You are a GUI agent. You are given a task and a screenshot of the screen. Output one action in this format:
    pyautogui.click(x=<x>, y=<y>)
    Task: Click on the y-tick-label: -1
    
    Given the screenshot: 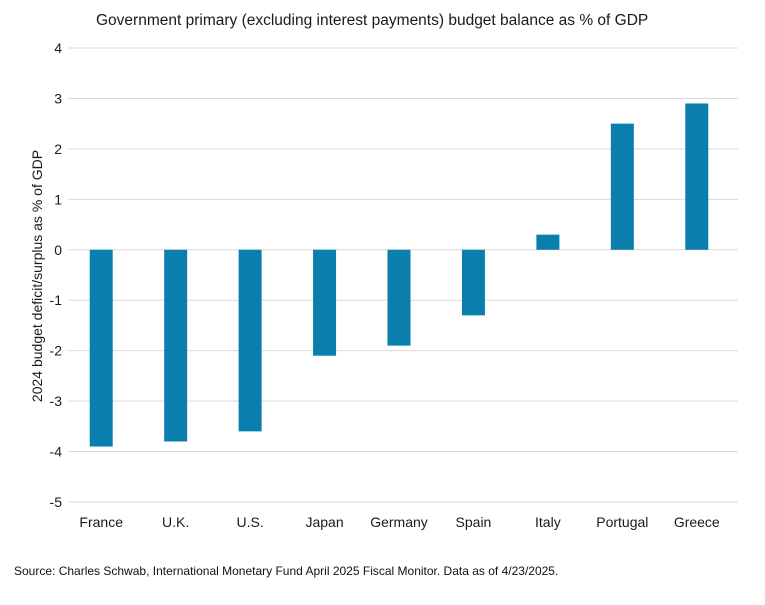 What is the action you would take?
    pyautogui.click(x=56, y=300)
    